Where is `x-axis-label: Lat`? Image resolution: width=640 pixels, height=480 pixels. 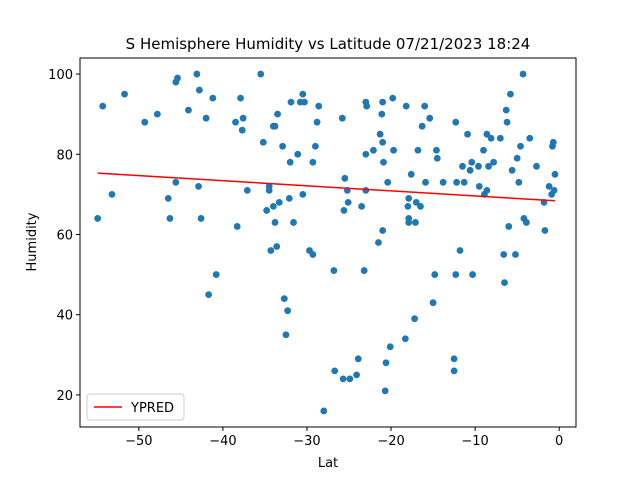 x-axis-label: Lat is located at coordinates (328, 463).